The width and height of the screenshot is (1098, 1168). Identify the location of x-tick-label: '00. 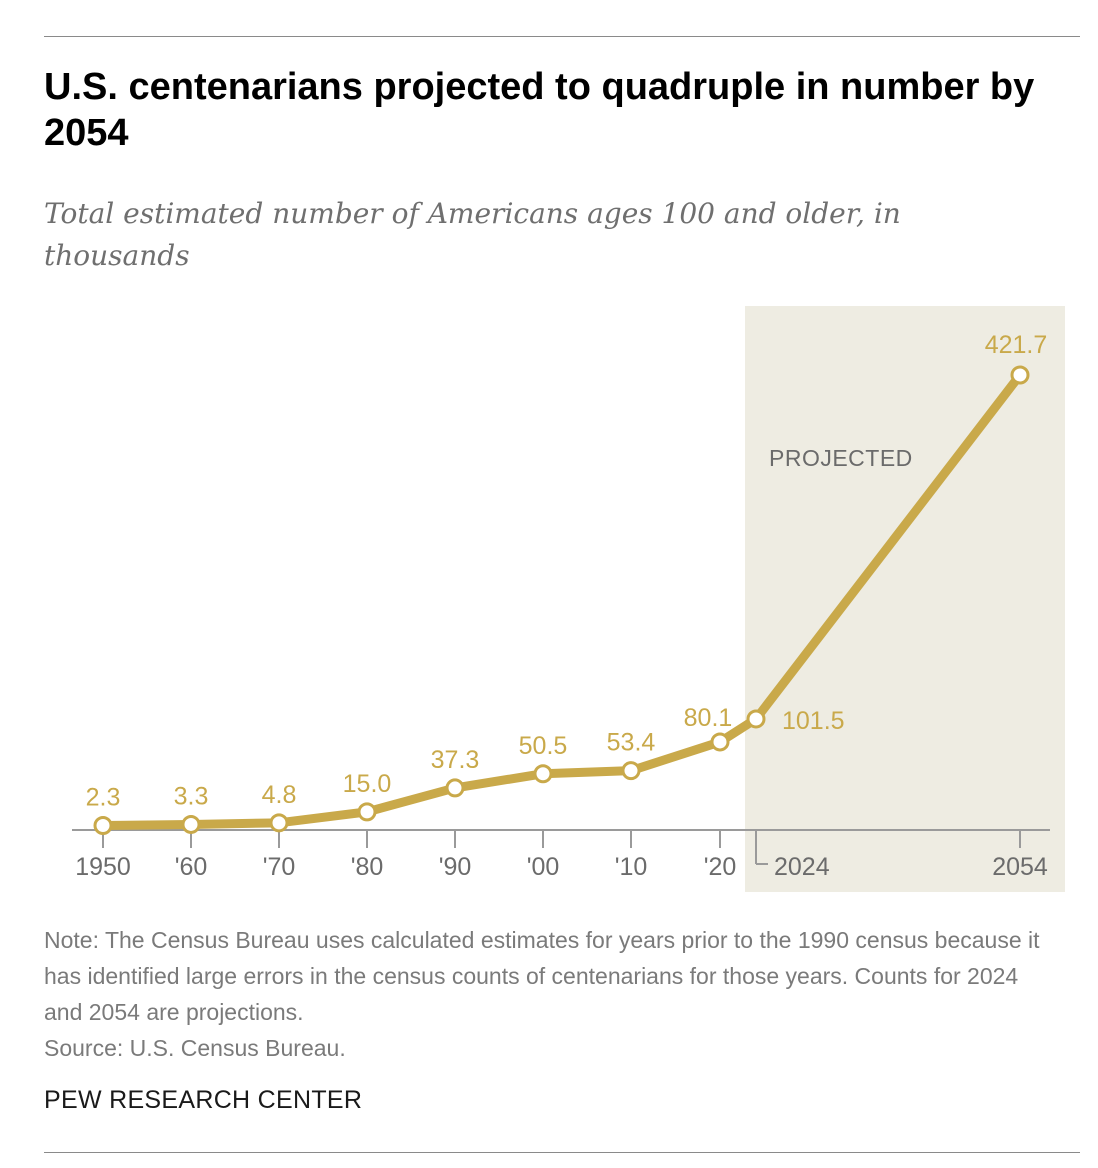
(543, 867).